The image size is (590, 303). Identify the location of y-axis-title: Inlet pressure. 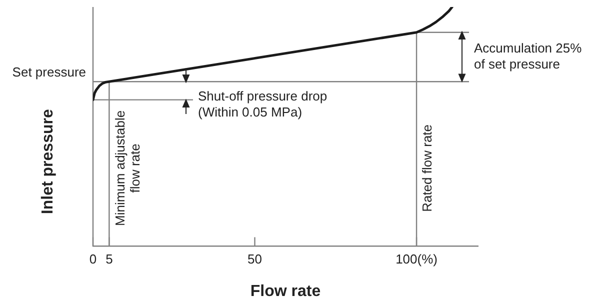
(47, 161).